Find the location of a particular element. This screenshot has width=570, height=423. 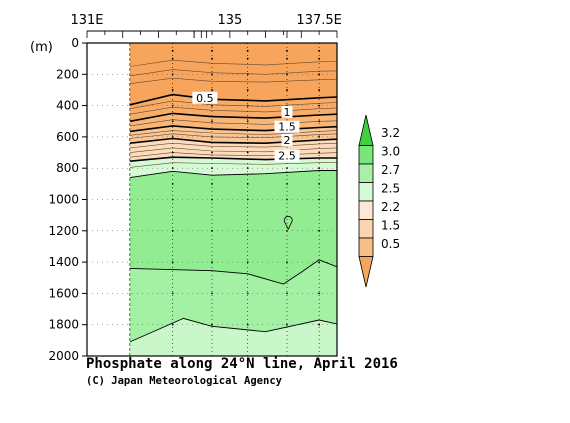

contour-line-0.5 is located at coordinates (233, 99).